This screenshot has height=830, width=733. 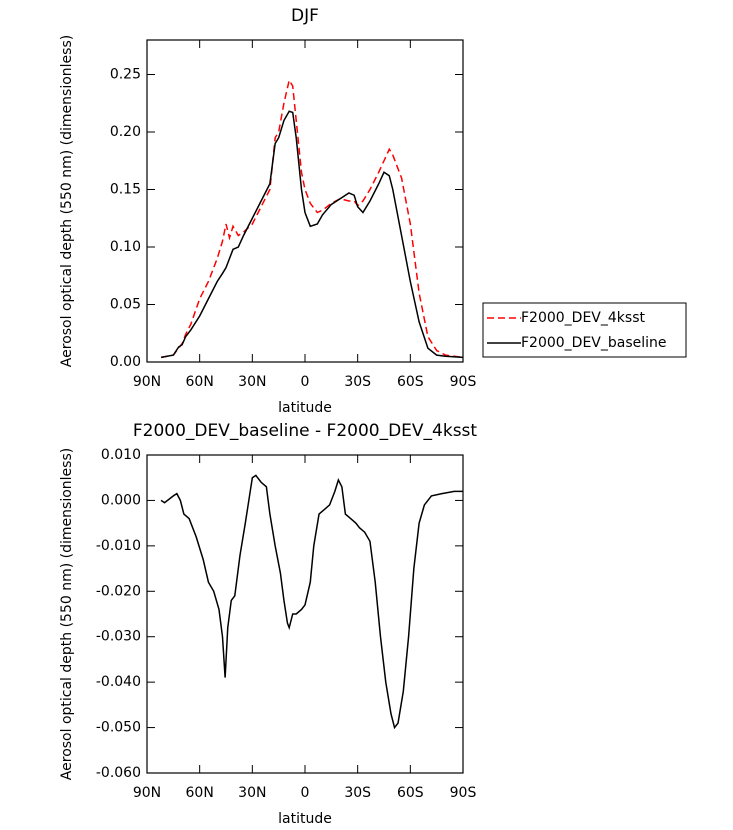 What do you see at coordinates (121, 455) in the screenshot?
I see `y-tick-label: 0.010` at bounding box center [121, 455].